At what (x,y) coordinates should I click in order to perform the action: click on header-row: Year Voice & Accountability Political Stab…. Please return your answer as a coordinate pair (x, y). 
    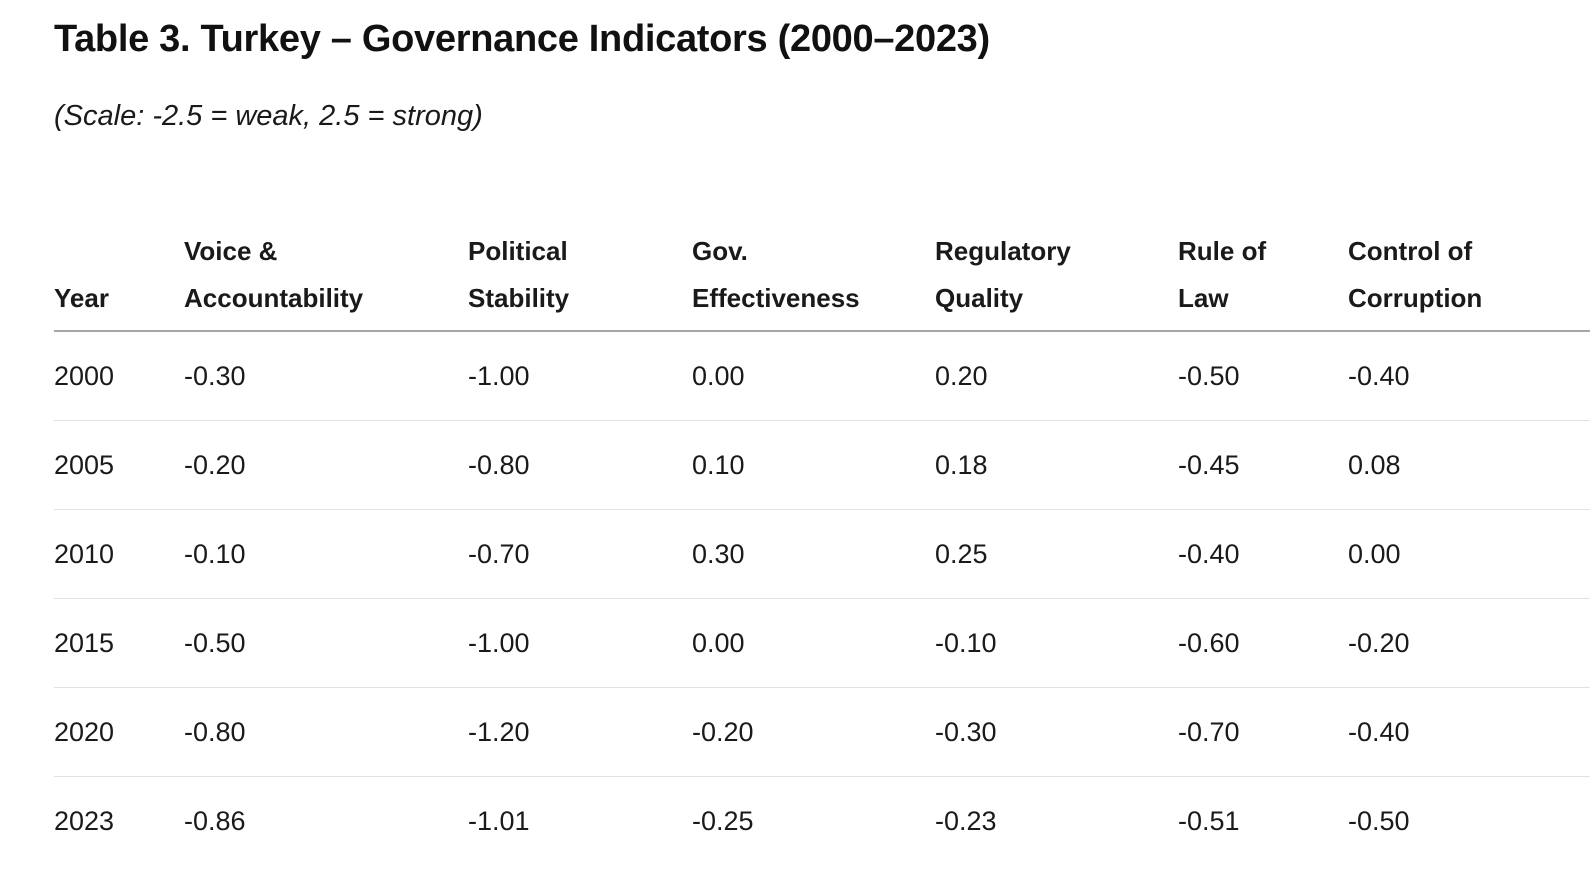
    Looking at the image, I should click on (822, 268).